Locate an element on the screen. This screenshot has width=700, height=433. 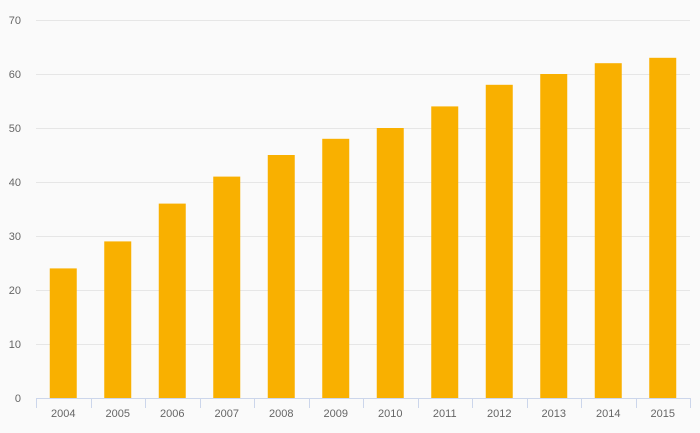
x-tick-label: 2006 is located at coordinates (172, 414).